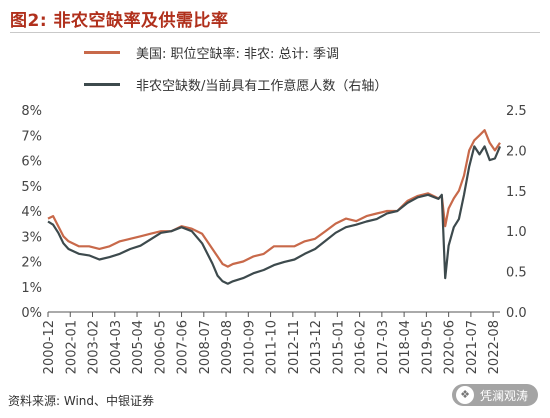  Describe the element at coordinates (205, 347) in the screenshot. I see `x-tick-label: 2008-07` at that location.